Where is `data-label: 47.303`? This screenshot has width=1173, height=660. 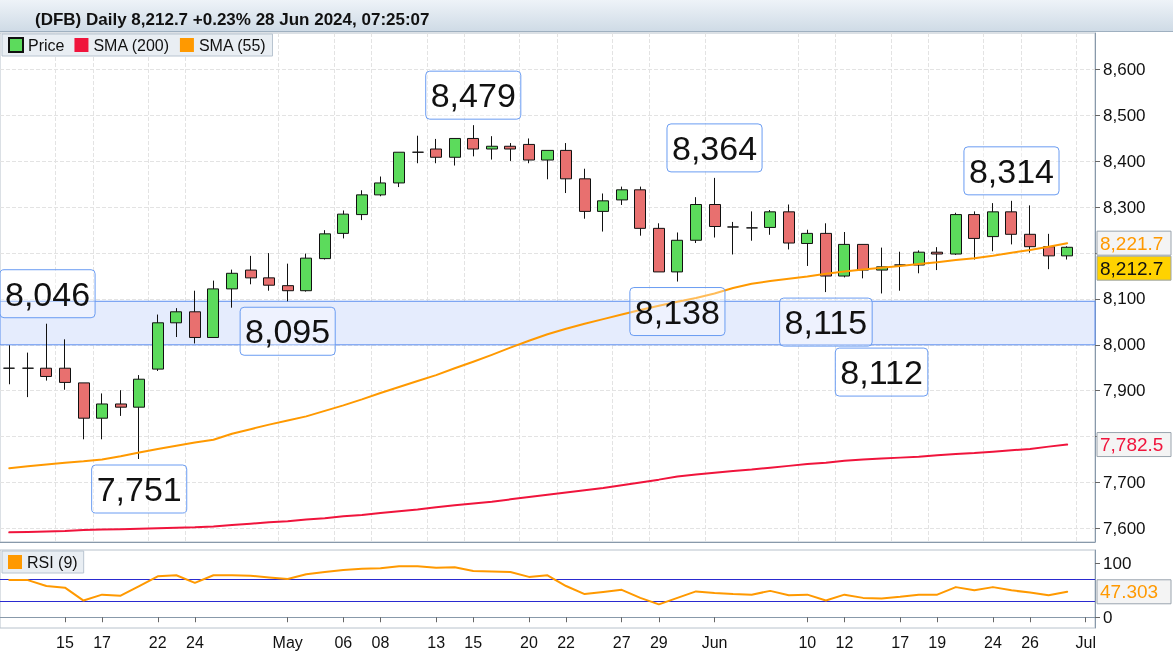
data-label: 47.303 is located at coordinates (1129, 592).